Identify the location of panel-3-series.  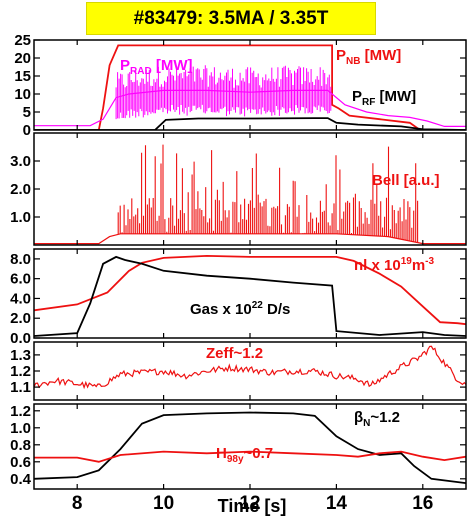
(250, 295).